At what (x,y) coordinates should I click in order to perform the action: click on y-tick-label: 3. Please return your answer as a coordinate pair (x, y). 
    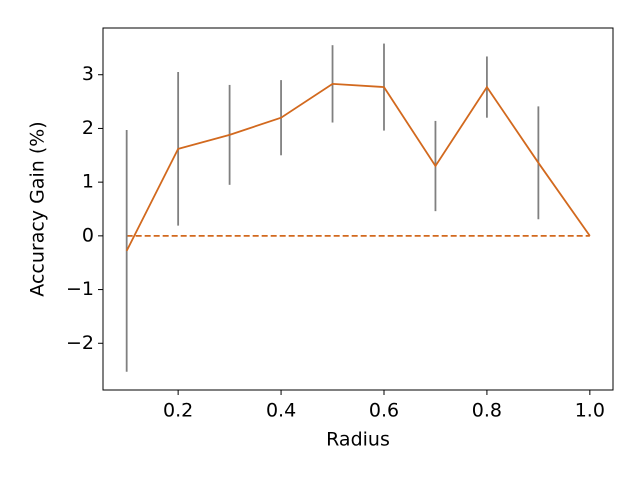
    Looking at the image, I should click on (88, 74).